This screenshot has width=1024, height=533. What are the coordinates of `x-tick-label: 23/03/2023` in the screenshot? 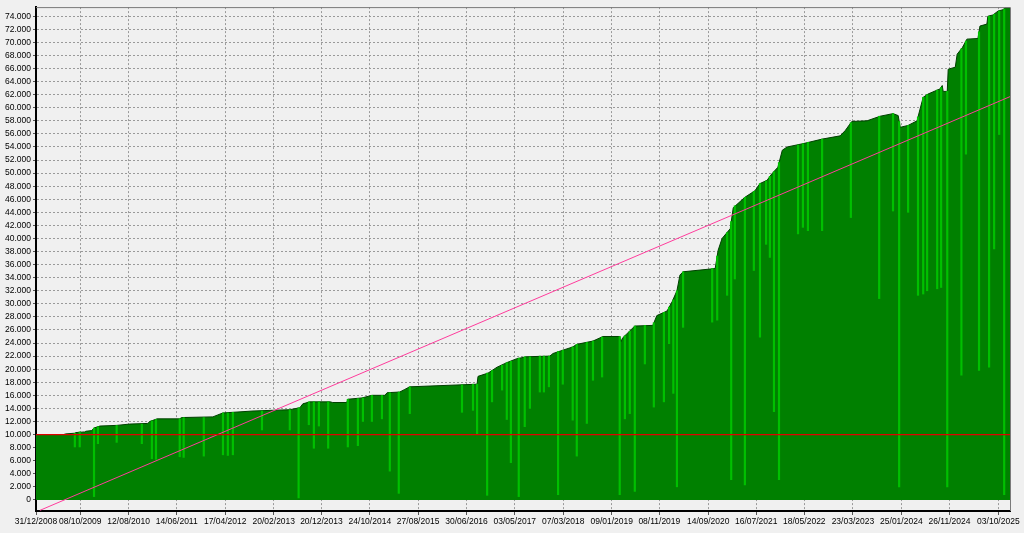 It's located at (853, 521).